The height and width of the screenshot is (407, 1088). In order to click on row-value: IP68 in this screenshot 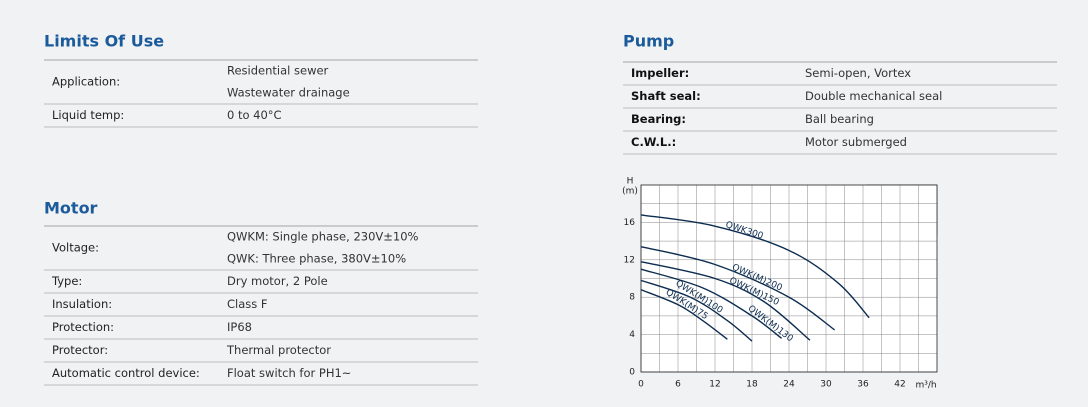, I will do `click(239, 327)`.